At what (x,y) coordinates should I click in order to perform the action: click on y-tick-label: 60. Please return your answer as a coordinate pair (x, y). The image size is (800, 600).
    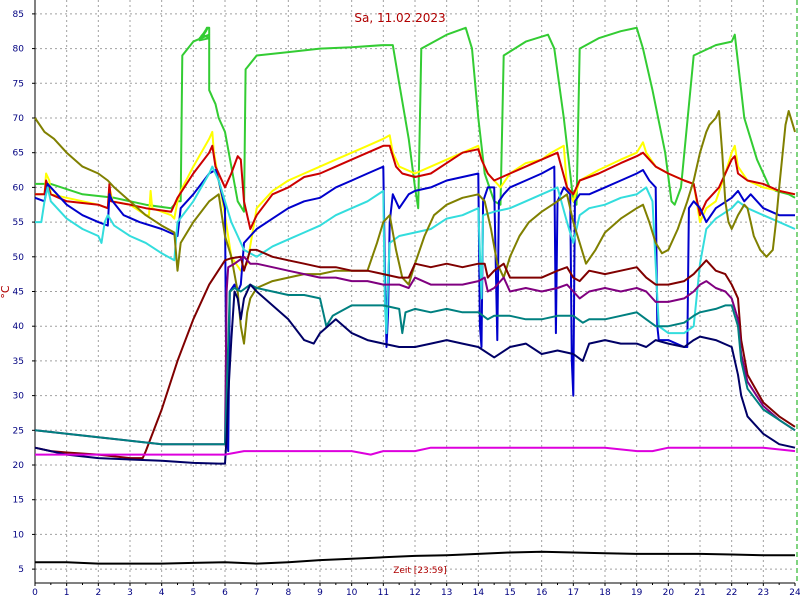
    Looking at the image, I should click on (19, 188).